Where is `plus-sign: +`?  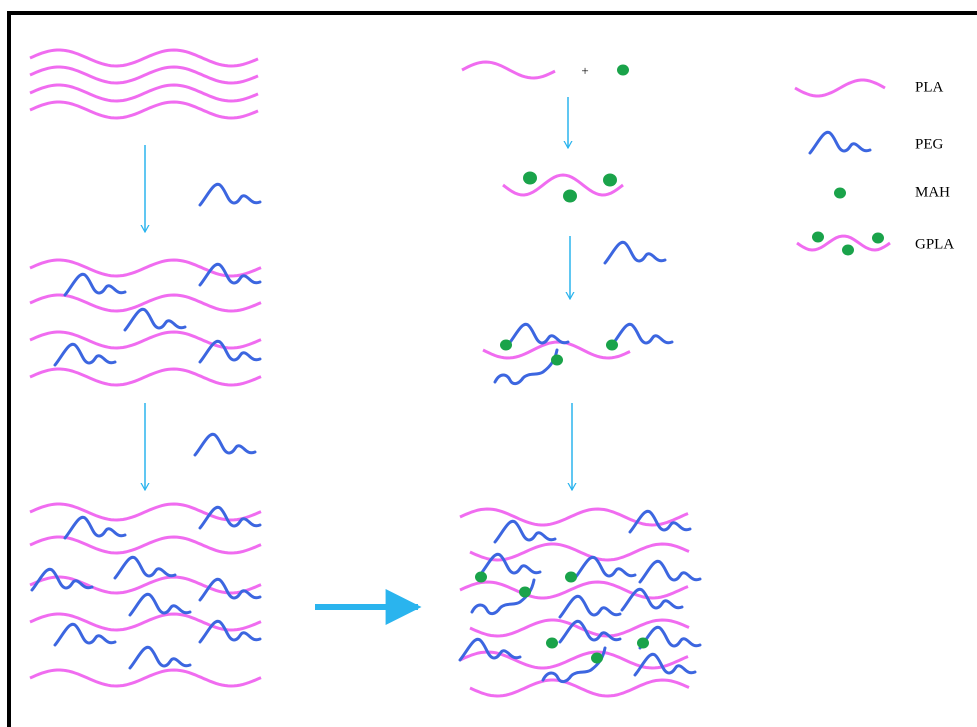 plus-sign: + is located at coordinates (584, 70).